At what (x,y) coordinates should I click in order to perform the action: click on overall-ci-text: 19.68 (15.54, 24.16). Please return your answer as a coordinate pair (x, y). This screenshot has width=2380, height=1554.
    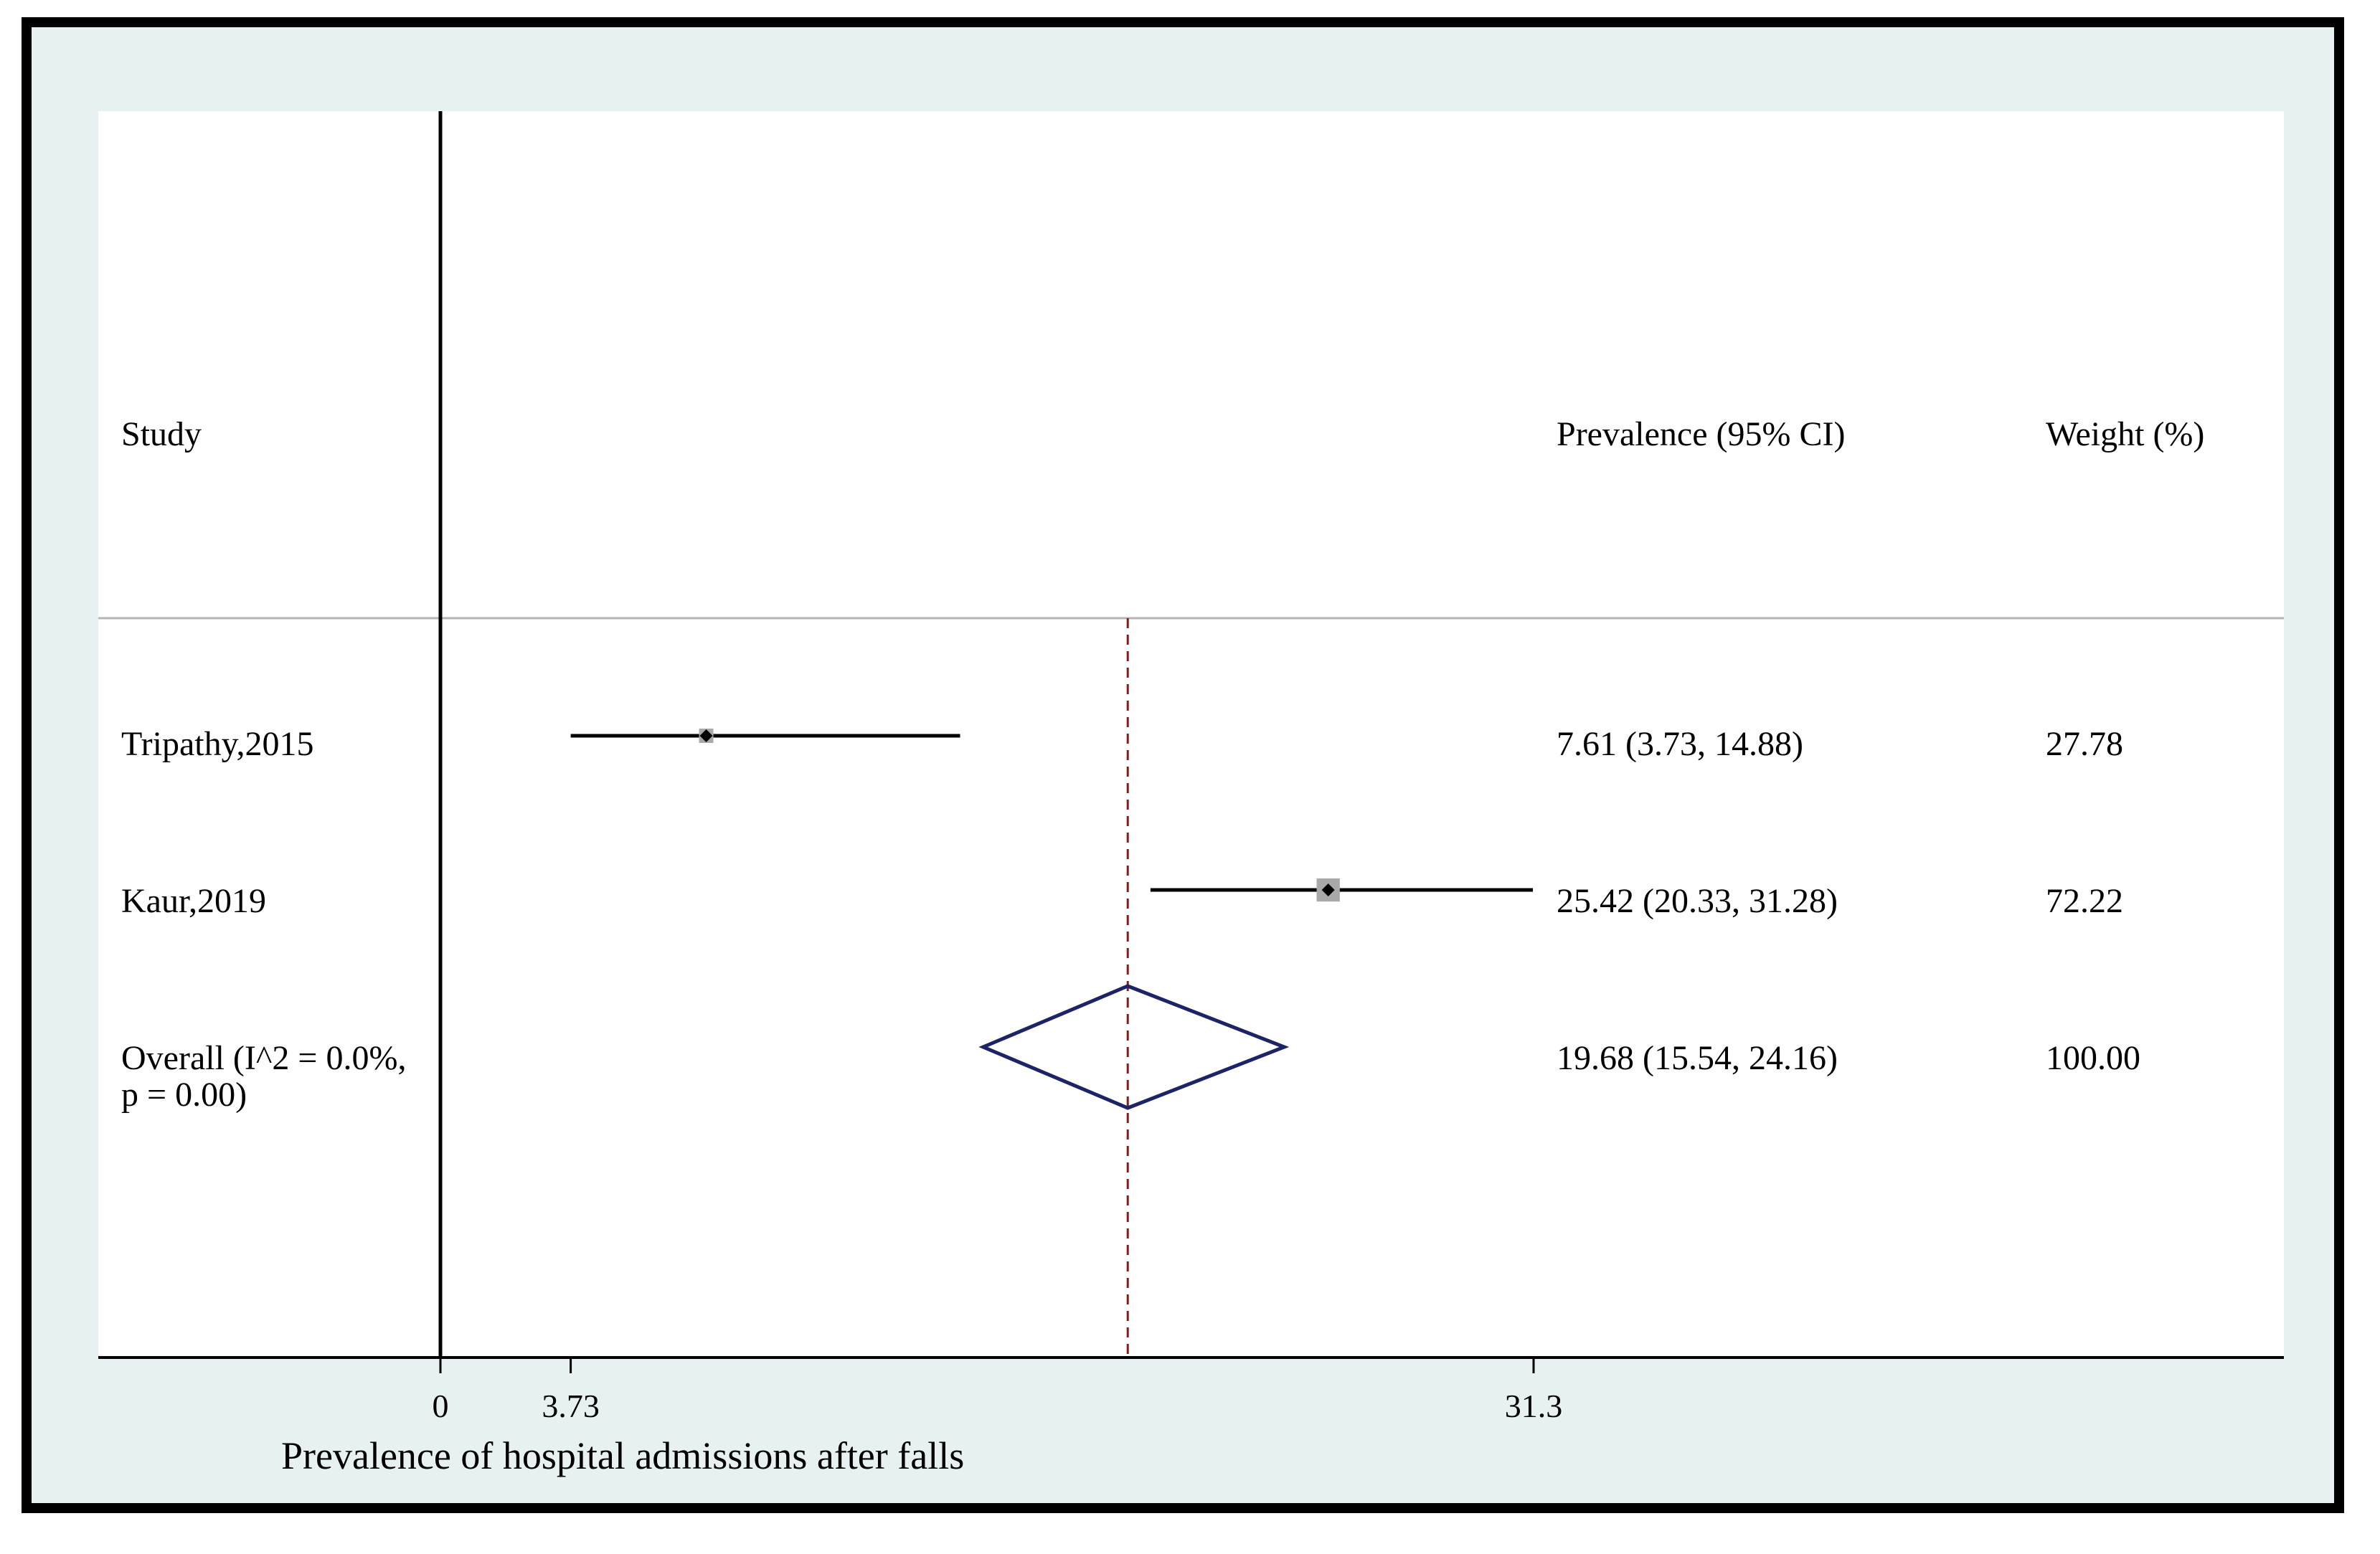
    Looking at the image, I should click on (1697, 1058).